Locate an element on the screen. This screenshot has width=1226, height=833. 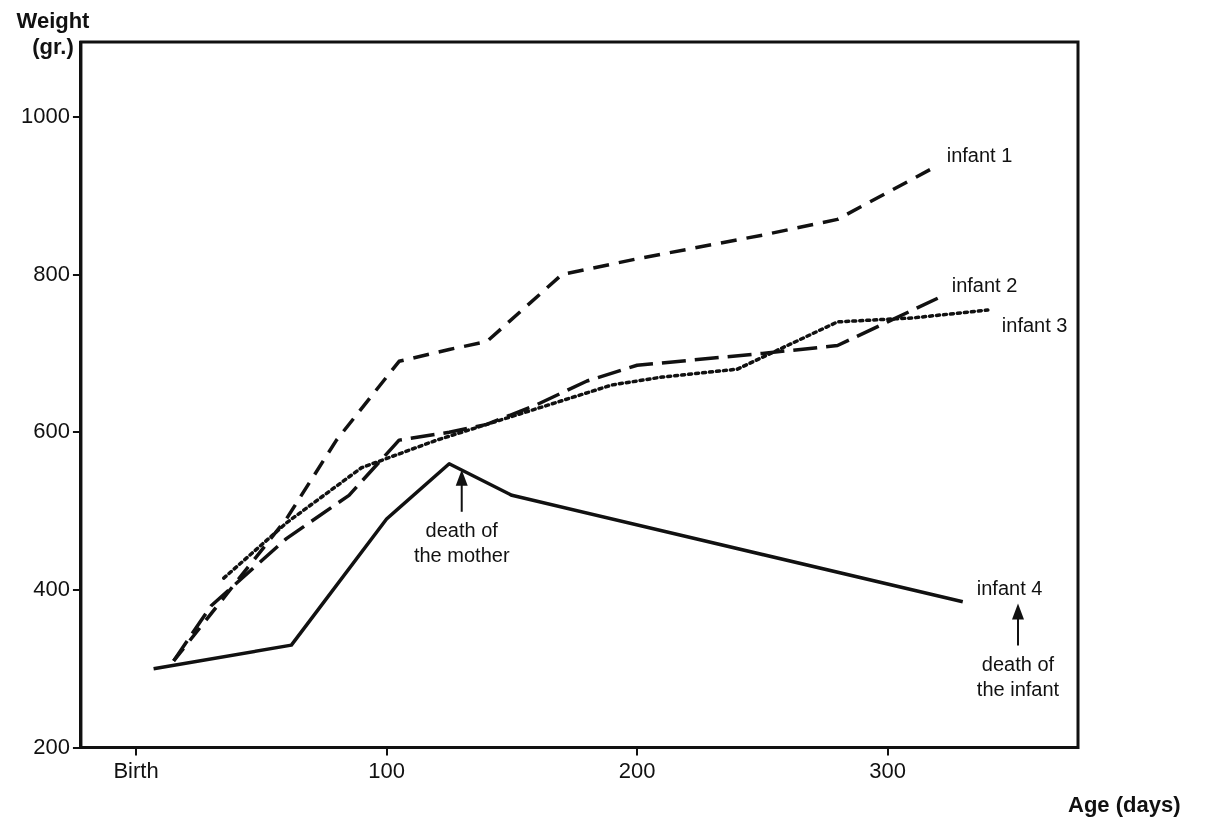
series-label: infant 3 is located at coordinates (1034, 324).